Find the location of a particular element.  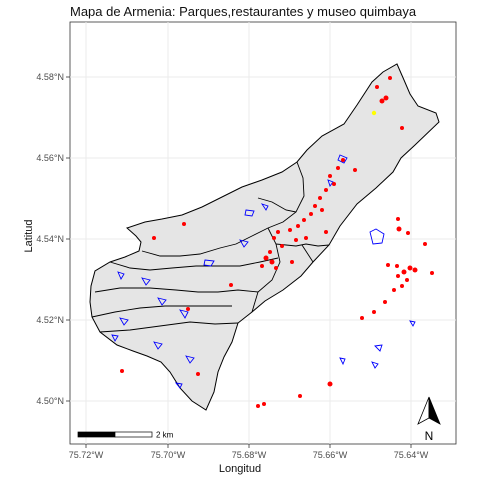

y-tick-label: 4.50°N is located at coordinates (50, 401).